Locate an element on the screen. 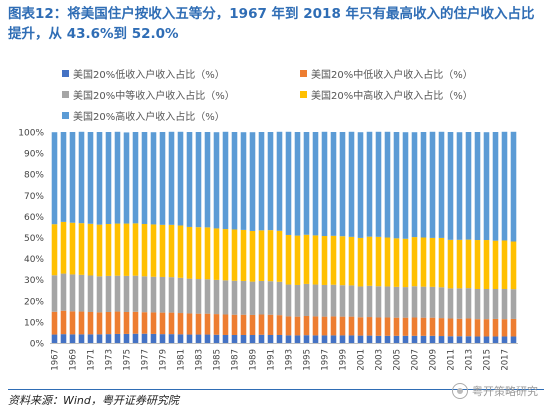 The height and width of the screenshot is (416, 550). x-tick-label: 2001 is located at coordinates (362, 360).